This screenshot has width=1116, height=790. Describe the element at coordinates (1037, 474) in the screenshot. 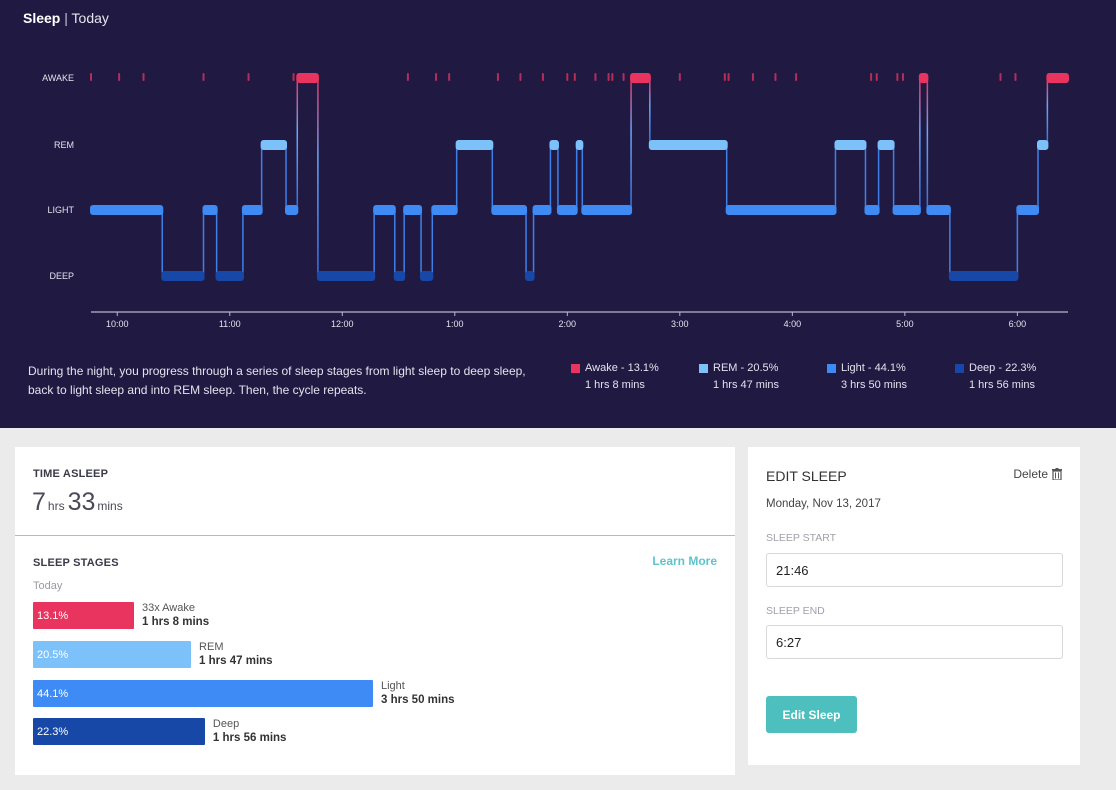

I see `delete-button: Delete` at that location.